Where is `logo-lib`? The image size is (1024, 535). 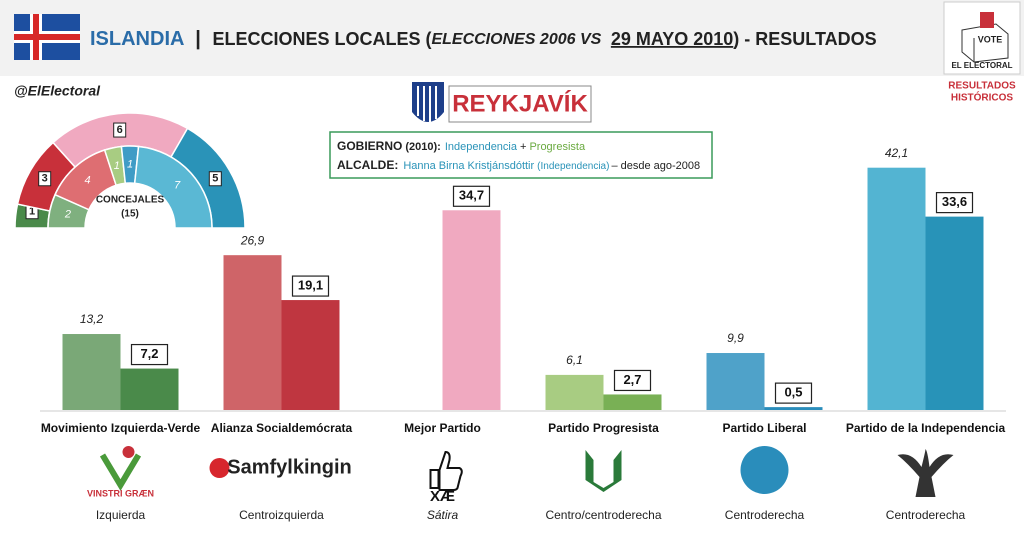 logo-lib is located at coordinates (764, 470).